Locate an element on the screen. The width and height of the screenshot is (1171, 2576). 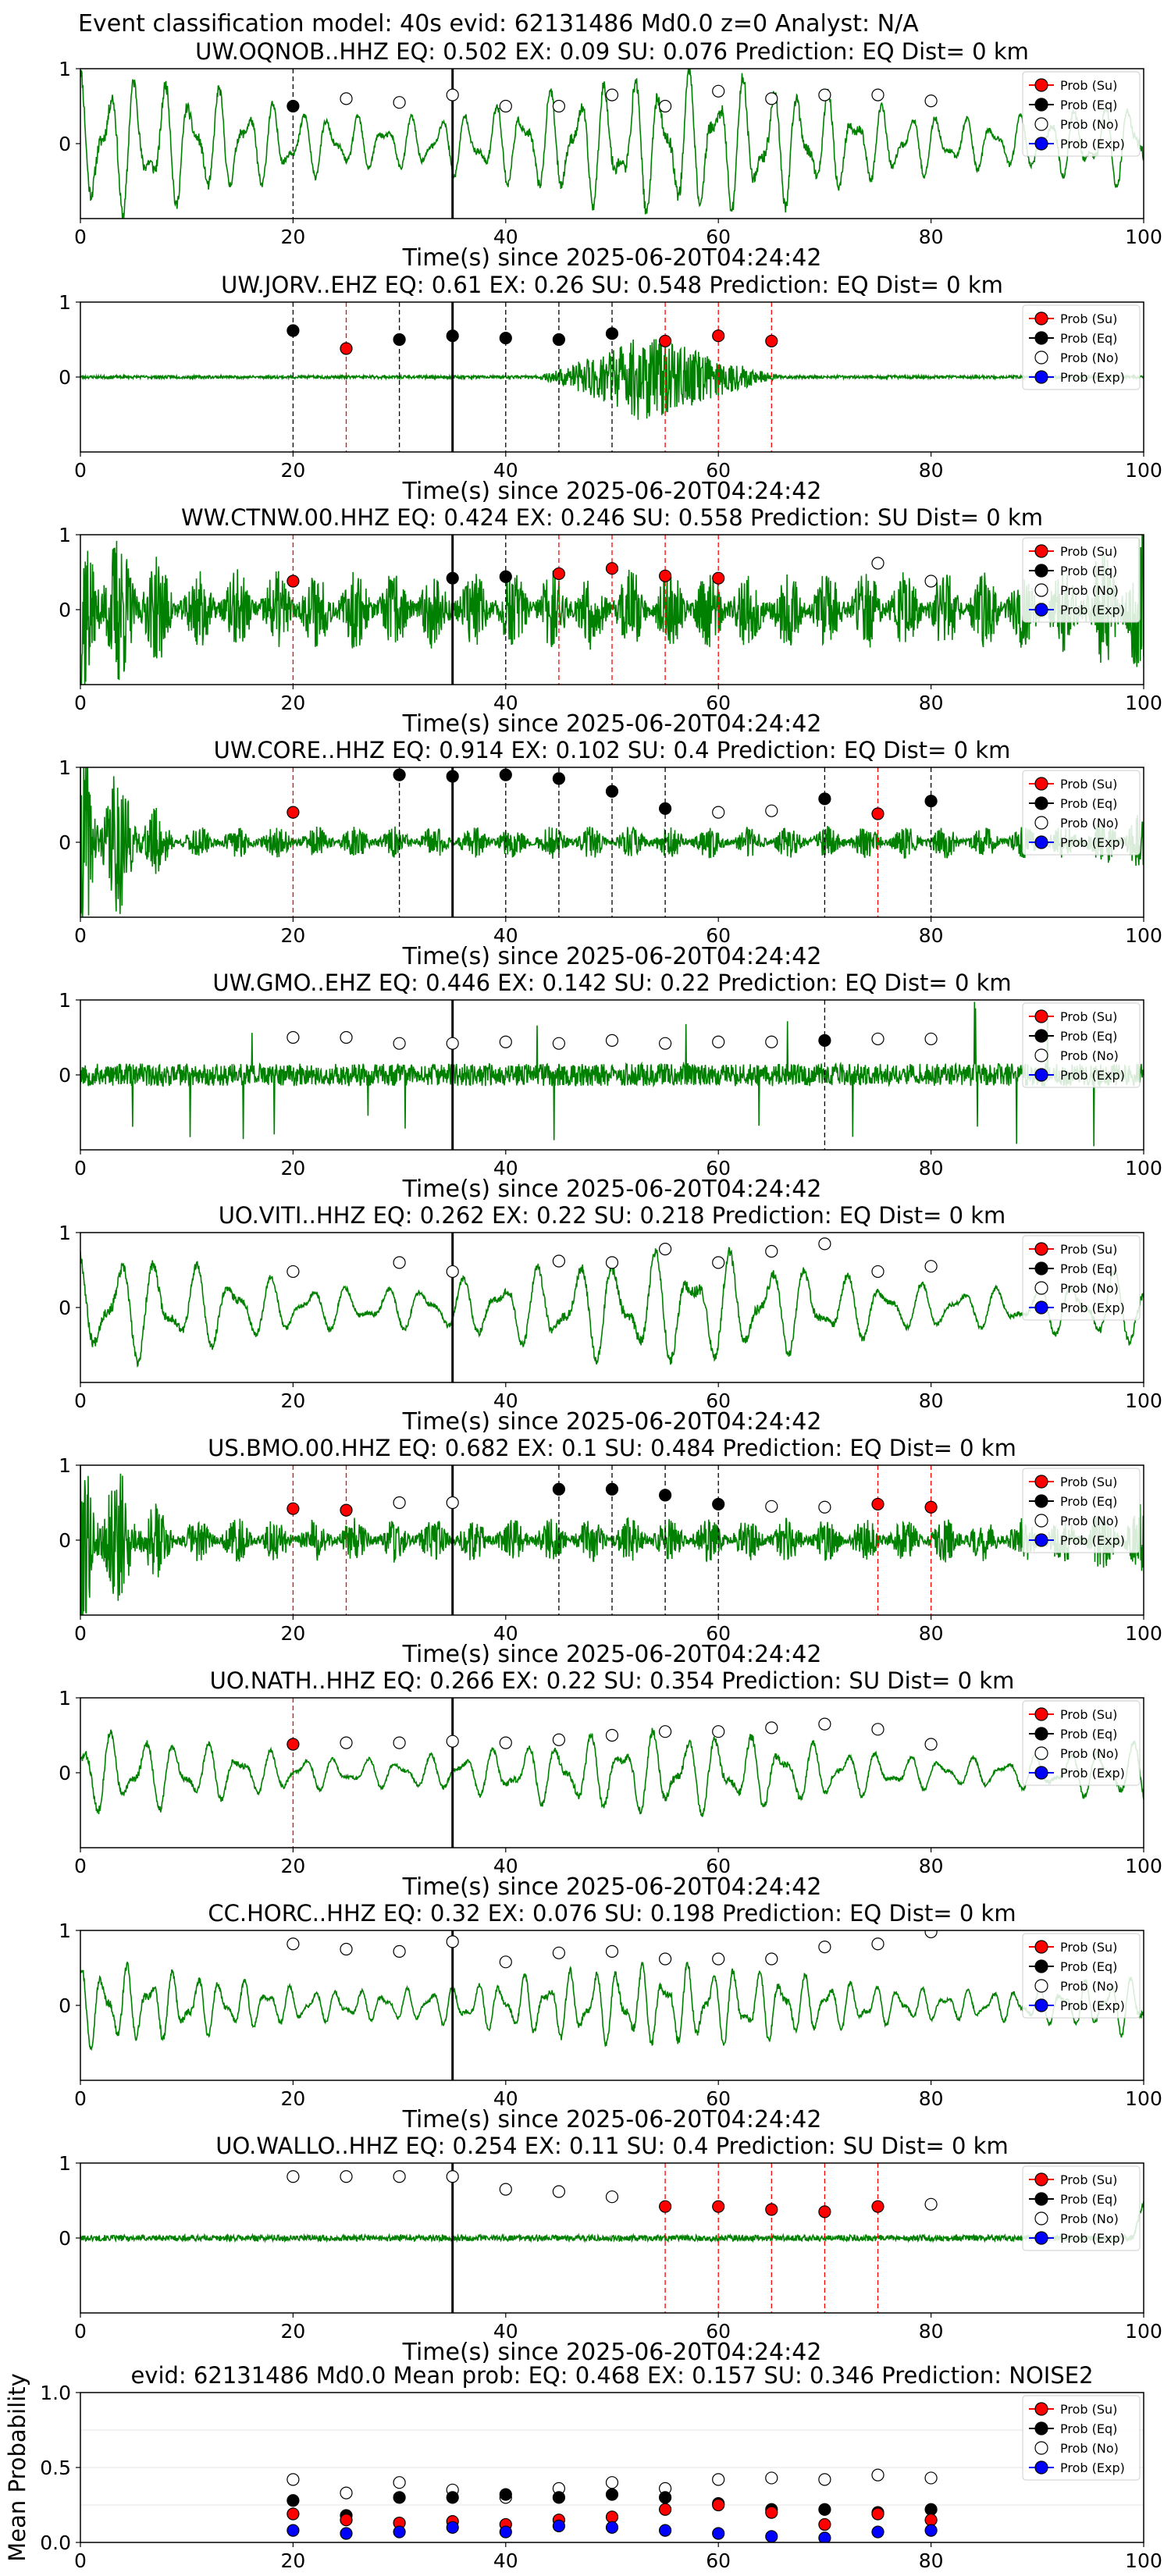
x-tick-label: 60 is located at coordinates (718, 1168).